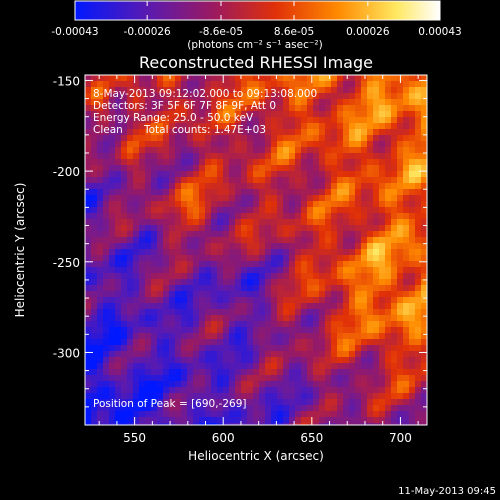 This screenshot has width=500, height=500. What do you see at coordinates (205, 94) in the screenshot?
I see `annotation-time-range: 8-May-2013 09:12:02.000 to 09:13:08.000` at bounding box center [205, 94].